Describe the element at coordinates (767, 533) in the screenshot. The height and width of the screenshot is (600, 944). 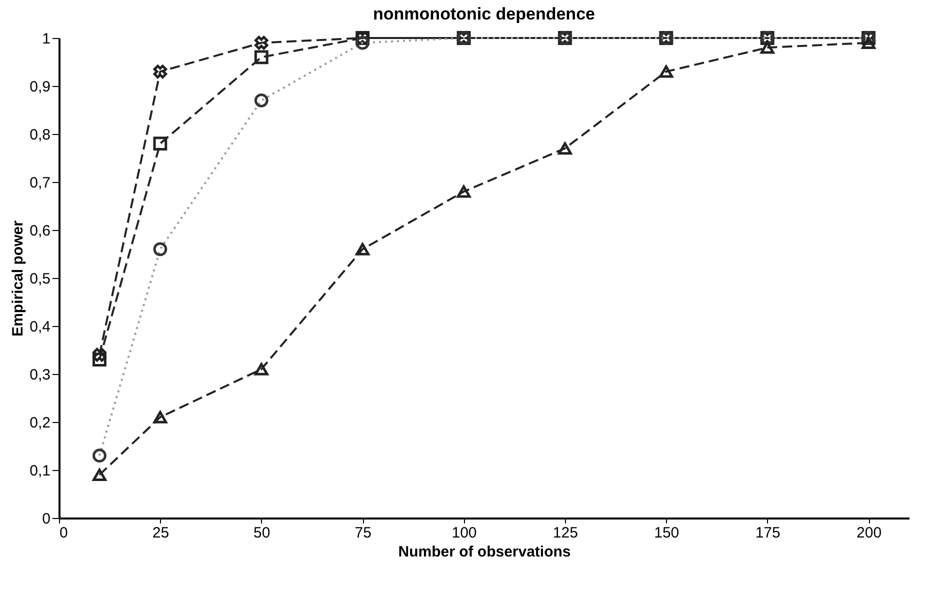
I see `x-tick-label: 175` at that location.